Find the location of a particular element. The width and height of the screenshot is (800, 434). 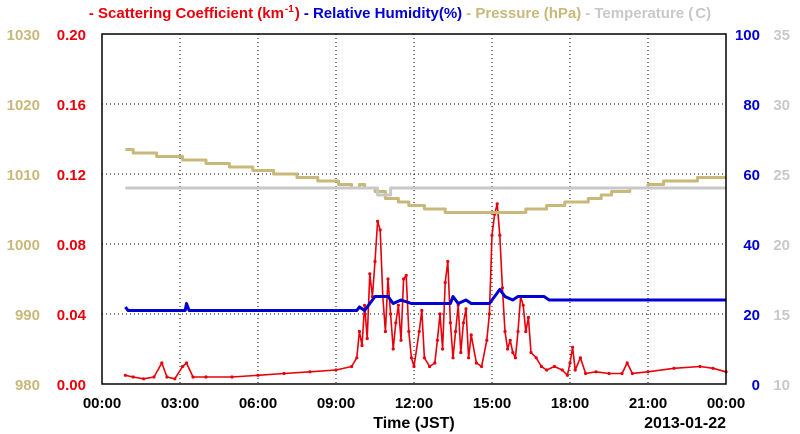

series-line-humidity is located at coordinates (425, 300).